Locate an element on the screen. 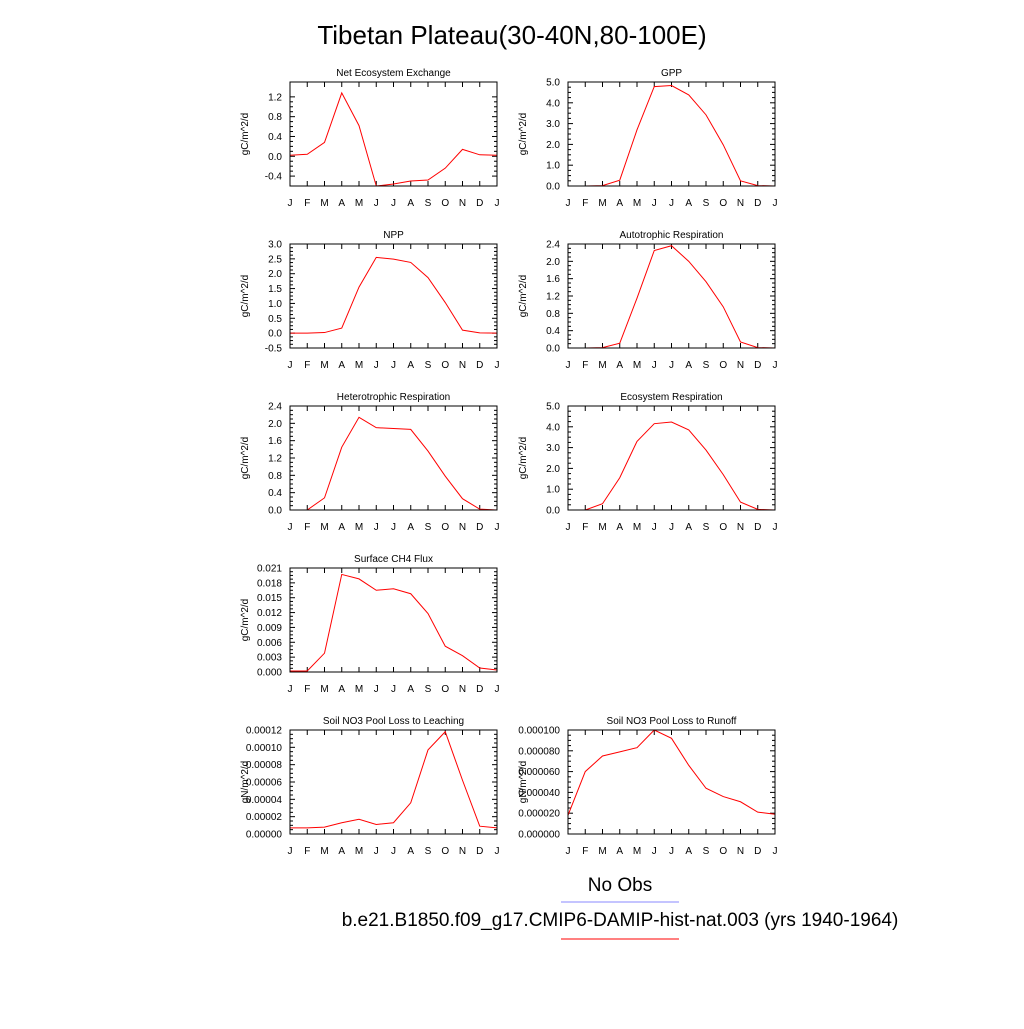 This screenshot has height=1029, width=1024. y-tick-label: 0.006 is located at coordinates (269, 643).